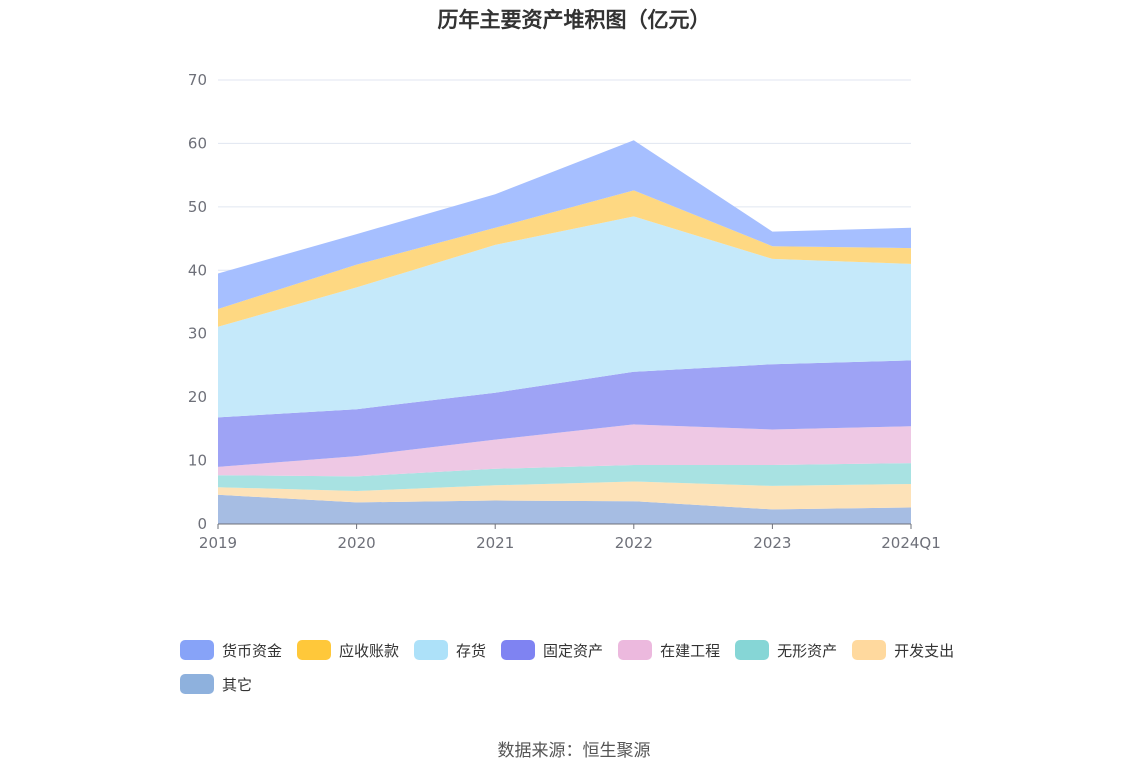  What do you see at coordinates (564, 413) in the screenshot?
I see `area-固定资产` at bounding box center [564, 413].